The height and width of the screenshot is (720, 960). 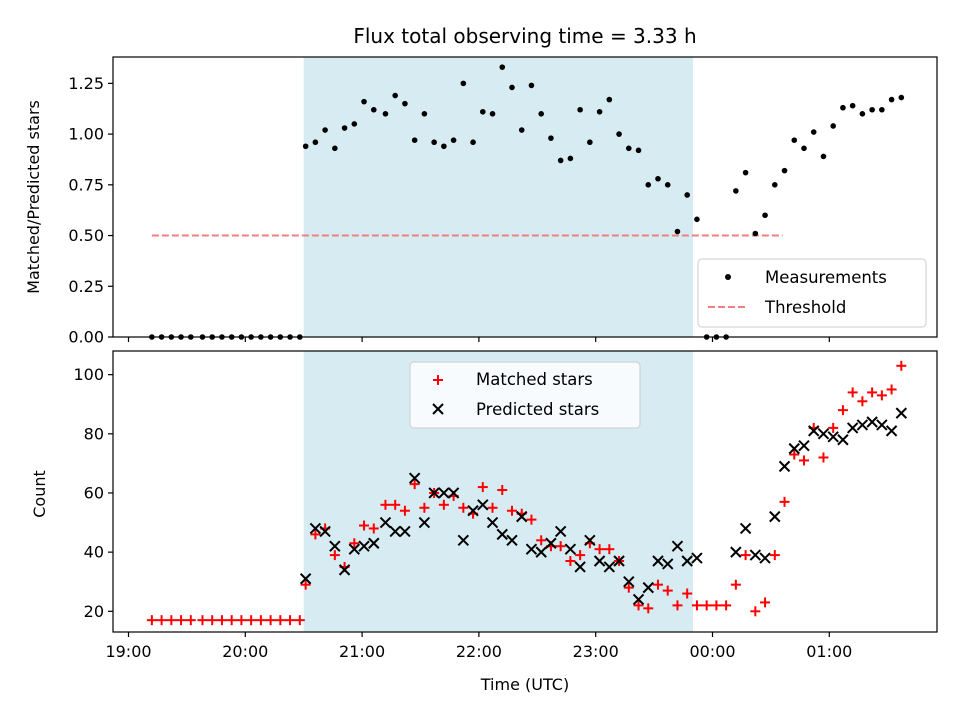 I want to click on bottom-y-tick-label: 80, so click(x=94, y=433).